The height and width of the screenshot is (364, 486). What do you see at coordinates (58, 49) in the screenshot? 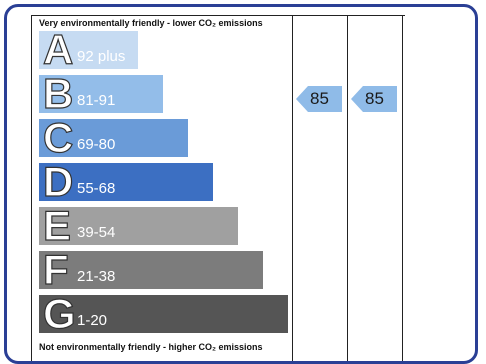
I see `band-letter: A` at bounding box center [58, 49].